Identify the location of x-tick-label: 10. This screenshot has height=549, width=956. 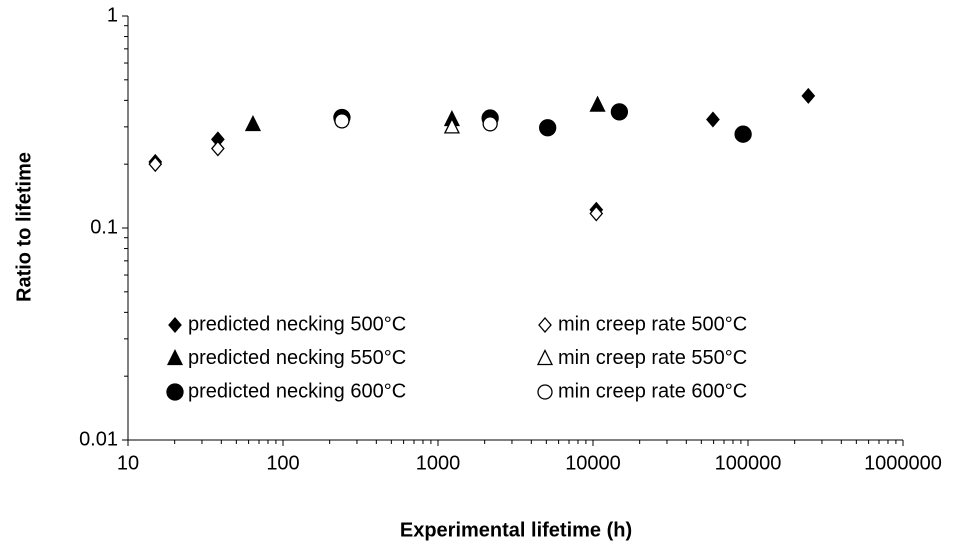
(128, 463).